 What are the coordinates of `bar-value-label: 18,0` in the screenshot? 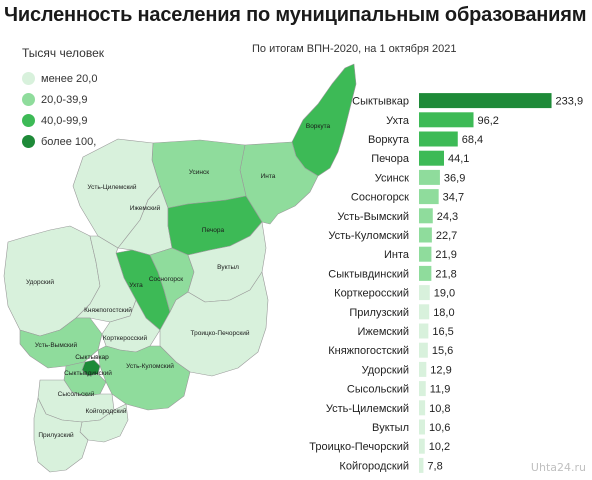 It's located at (443, 313).